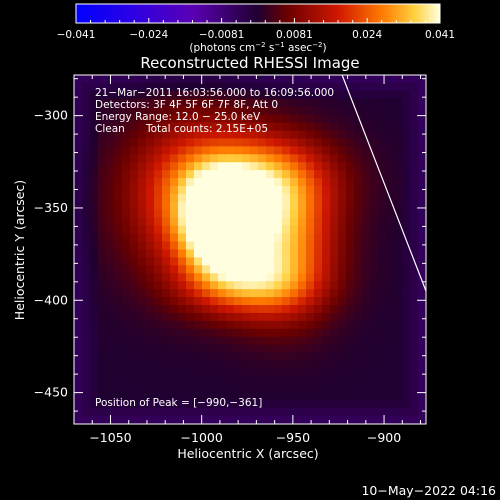  What do you see at coordinates (222, 35) in the screenshot?
I see `colorbar-tick-label: −0.0081` at bounding box center [222, 35].